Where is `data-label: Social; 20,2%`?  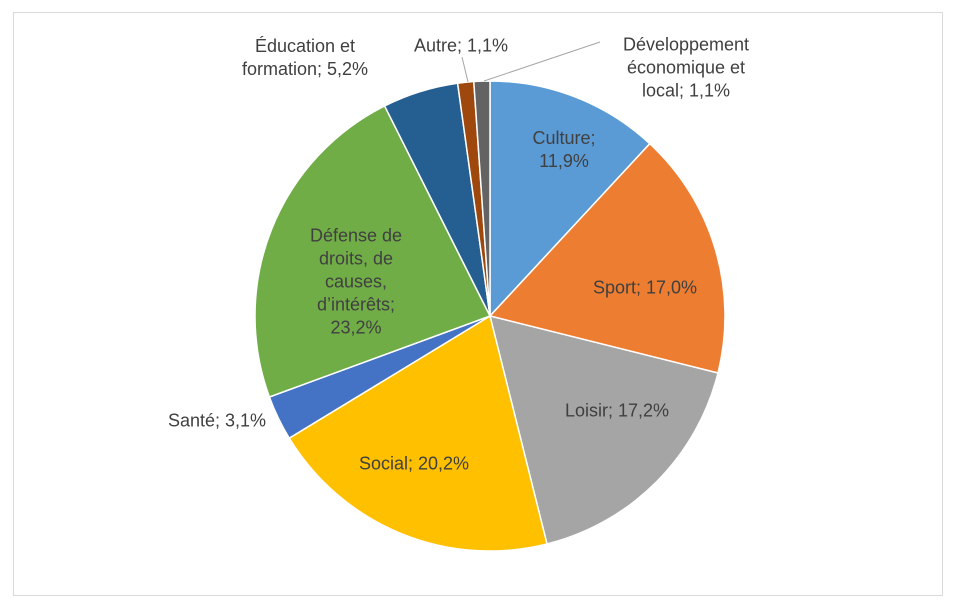
data-label: Social; 20,2% is located at coordinates (414, 463).